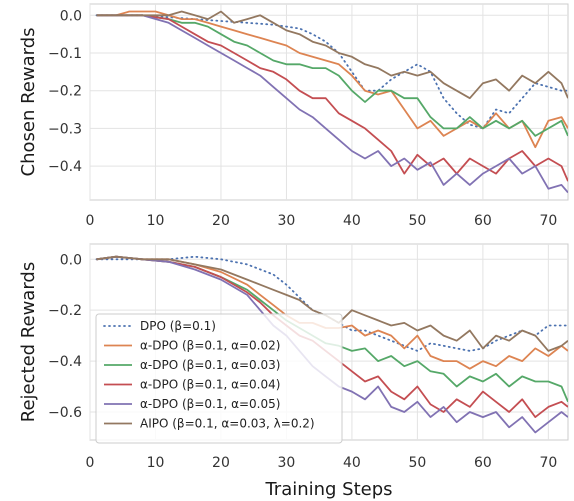 Image resolution: width=574 pixels, height=501 pixels. What do you see at coordinates (178, 326) in the screenshot?
I see `legend-label-dpo-beta-0-1: DPO (β=0.1)` at bounding box center [178, 326].